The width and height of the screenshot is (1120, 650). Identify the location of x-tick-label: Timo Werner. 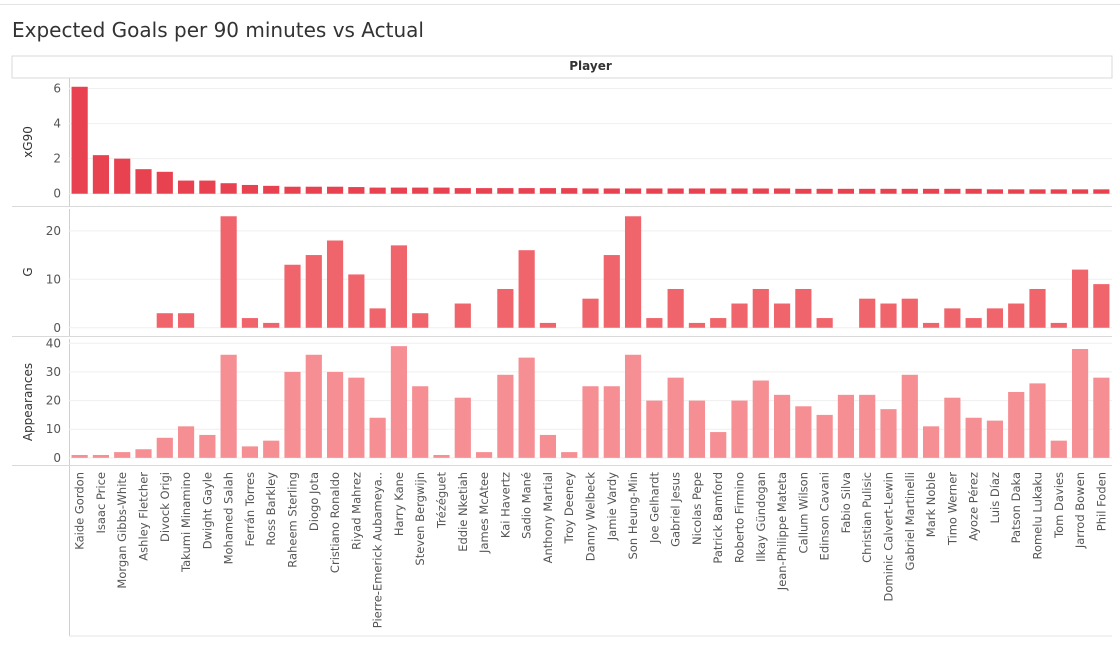
(952, 509).